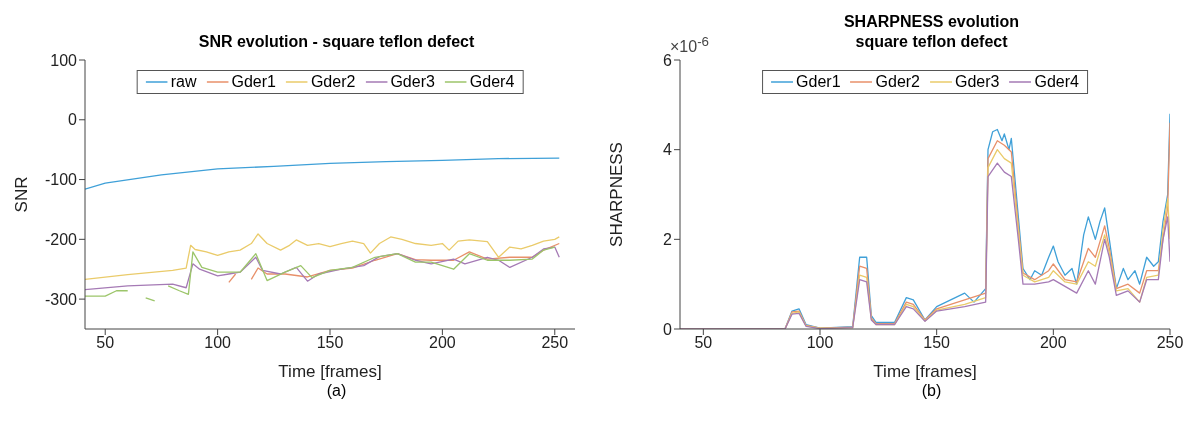  Describe the element at coordinates (61, 299) in the screenshot. I see `y-tick-label: -300` at that location.